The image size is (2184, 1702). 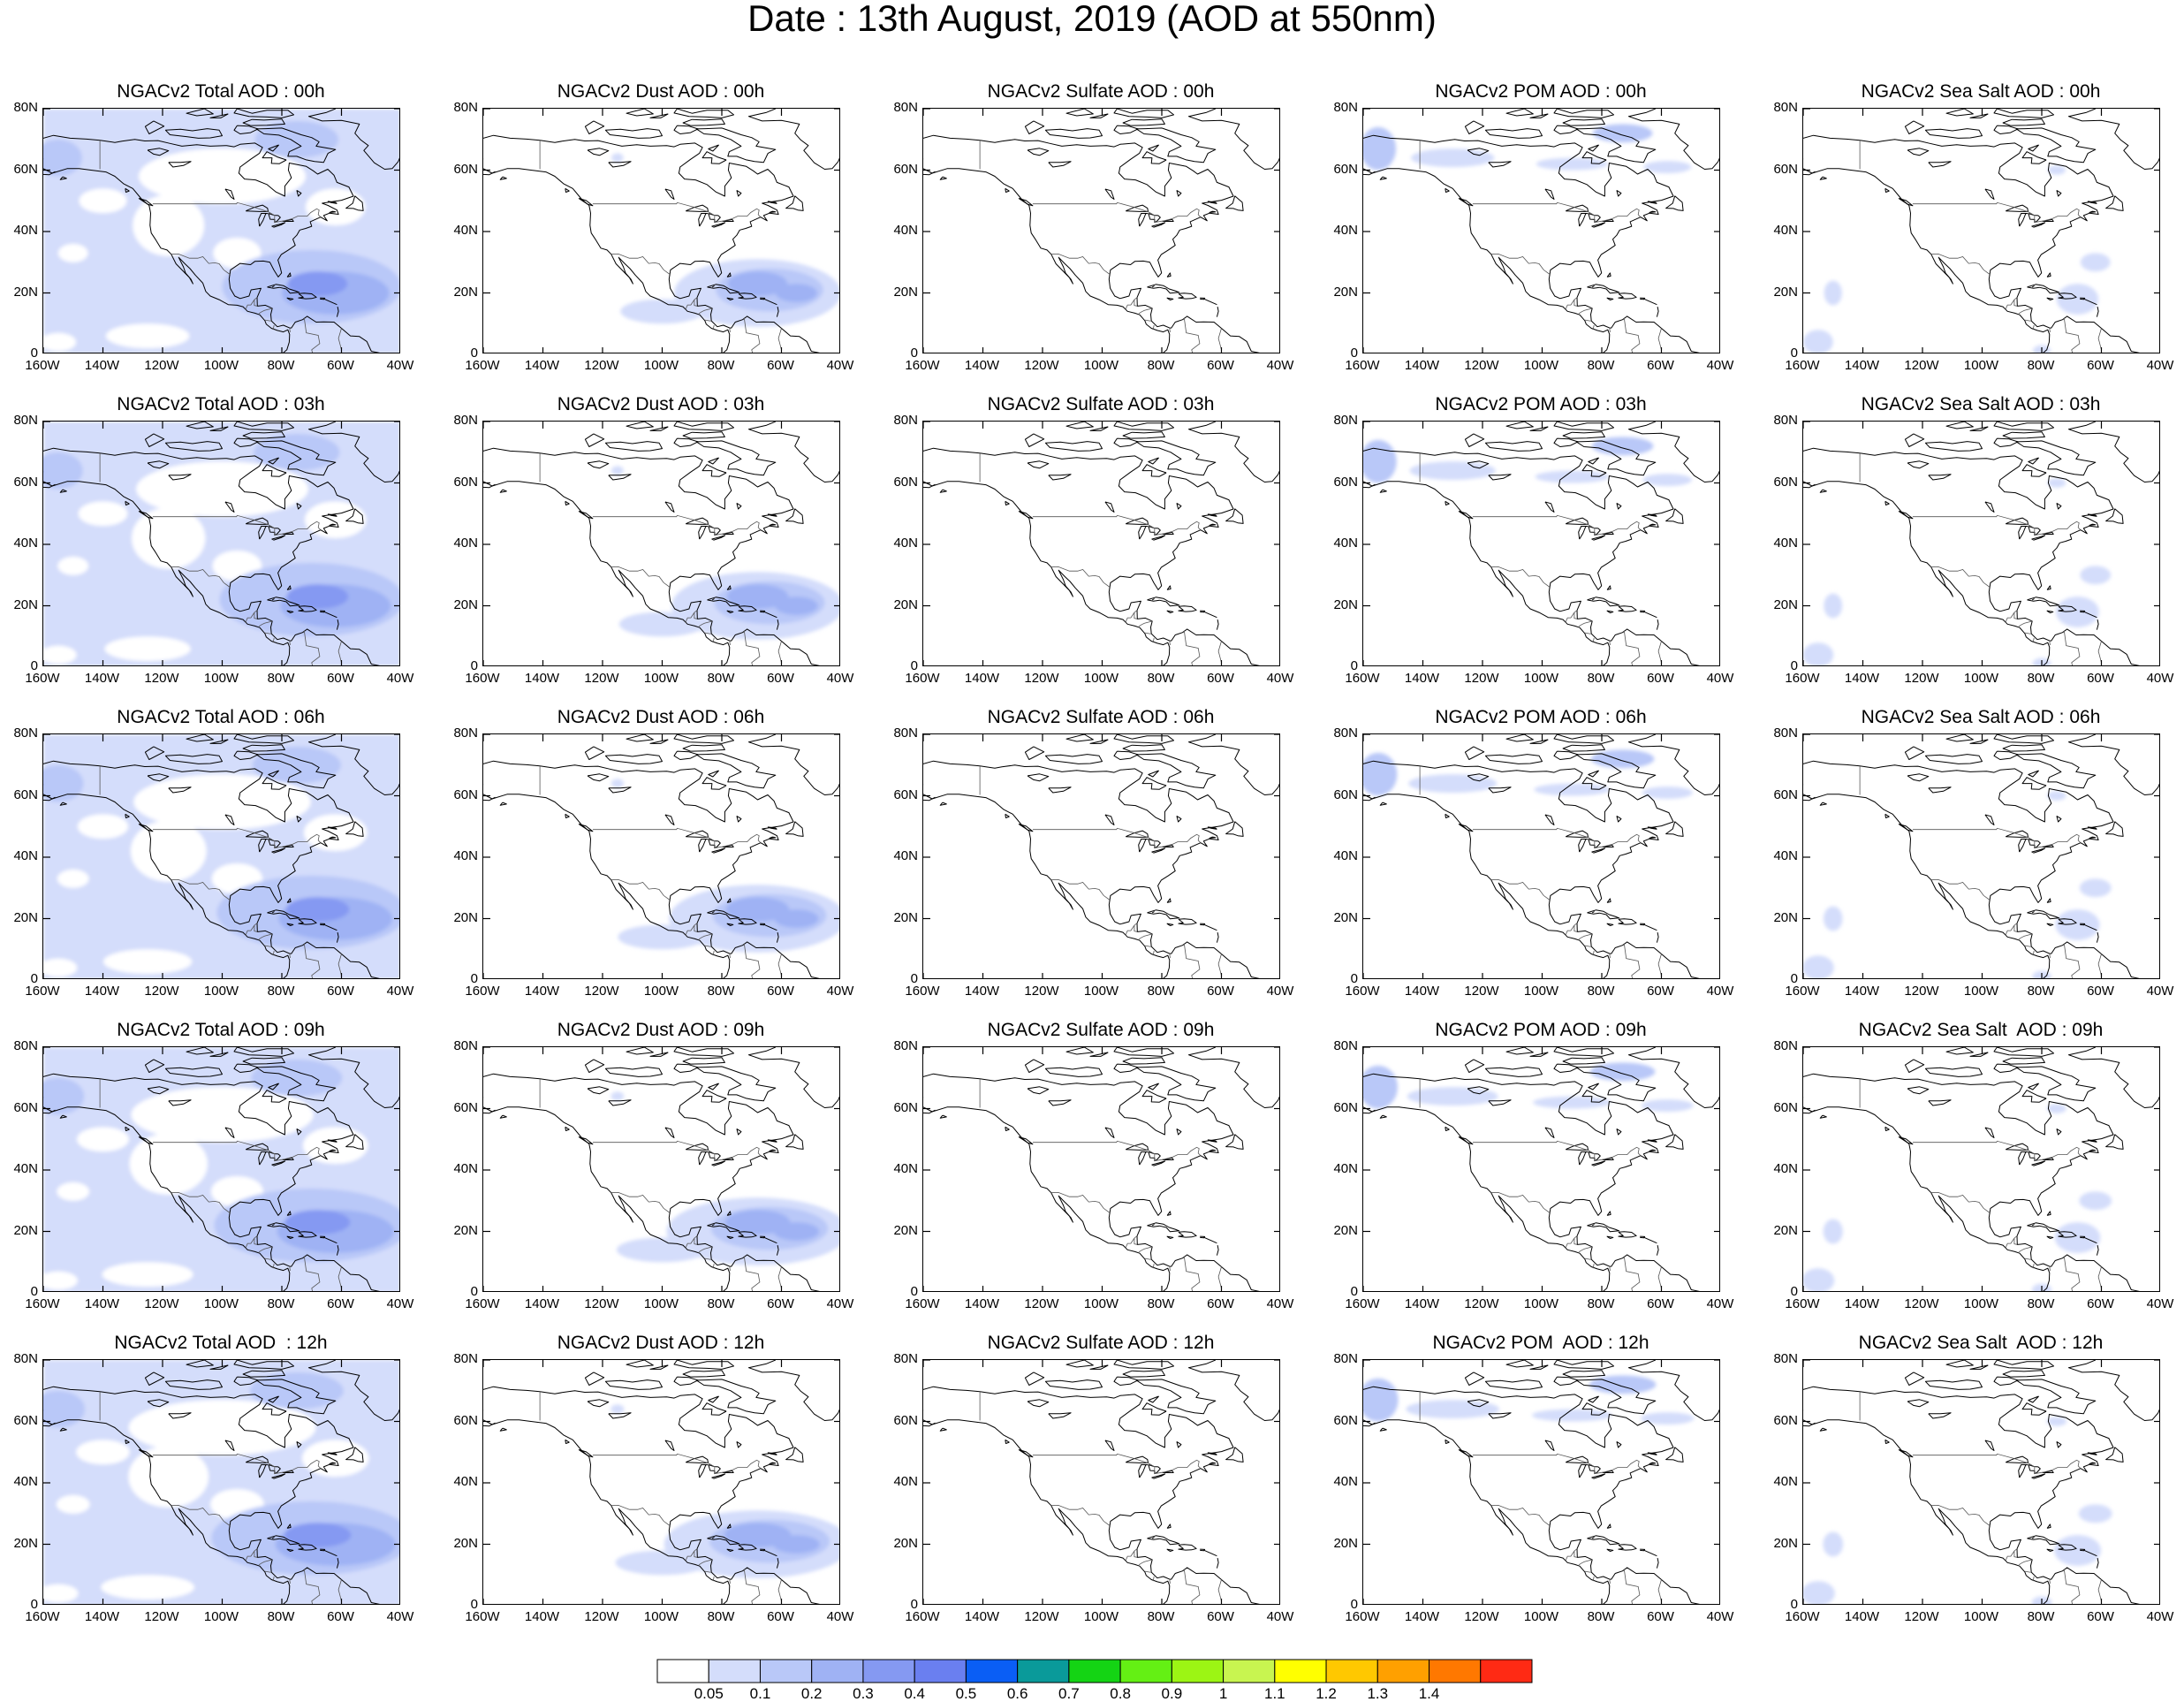 What do you see at coordinates (661, 247) in the screenshot?
I see `political-borders` at bounding box center [661, 247].